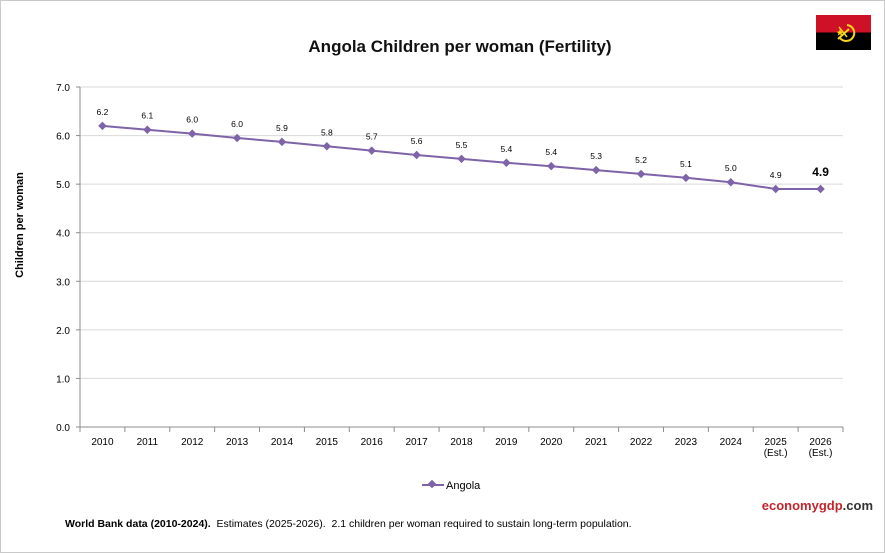 This screenshot has height=553, width=885. Describe the element at coordinates (327, 442) in the screenshot. I see `x-tick-label: 2015` at that location.